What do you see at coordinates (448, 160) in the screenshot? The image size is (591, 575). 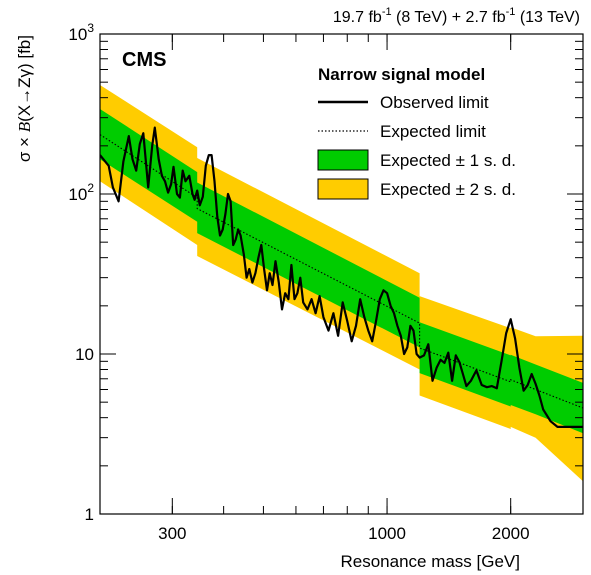 I see `legend-1sd-label: Expected ± 1 s. d.` at bounding box center [448, 160].